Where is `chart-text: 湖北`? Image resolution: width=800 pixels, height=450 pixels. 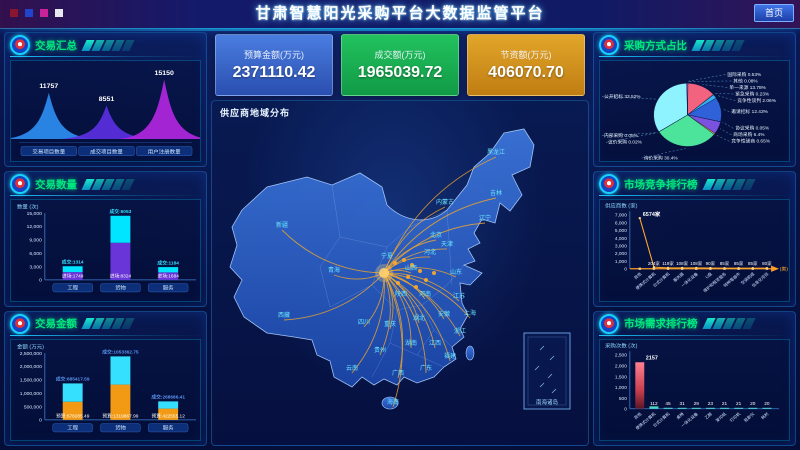 chart-text: 湖北 is located at coordinates (419, 318).